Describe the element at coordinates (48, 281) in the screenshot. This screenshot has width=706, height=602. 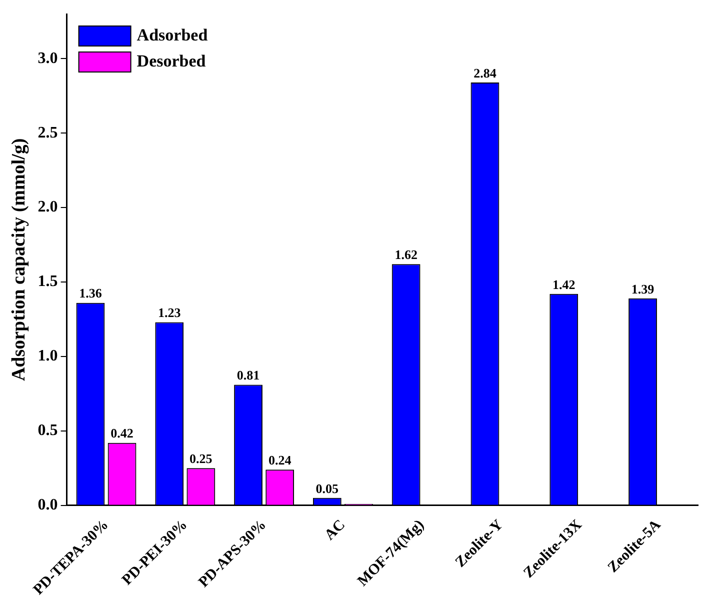
I see `y-tick-label: 1.5` at that location.